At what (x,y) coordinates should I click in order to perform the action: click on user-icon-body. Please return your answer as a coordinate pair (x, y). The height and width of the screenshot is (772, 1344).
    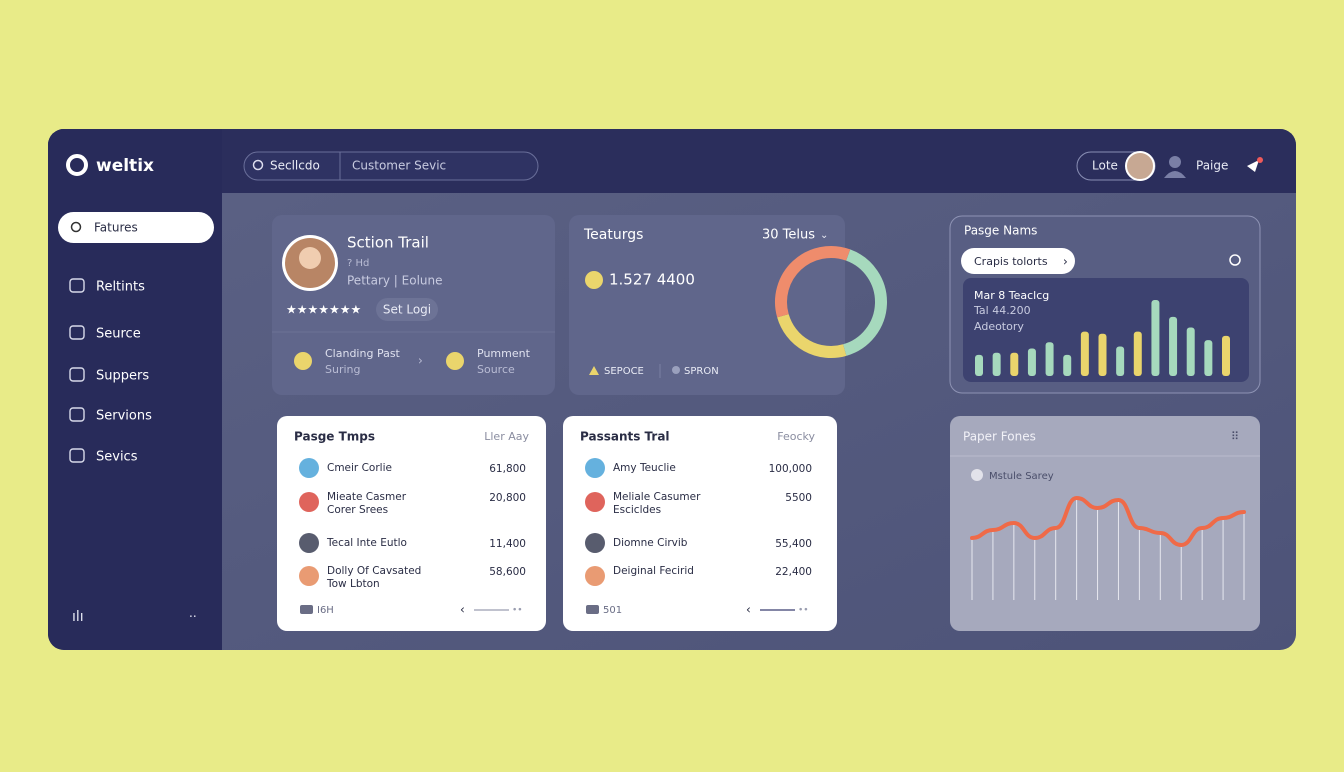
    Looking at the image, I should click on (1175, 174).